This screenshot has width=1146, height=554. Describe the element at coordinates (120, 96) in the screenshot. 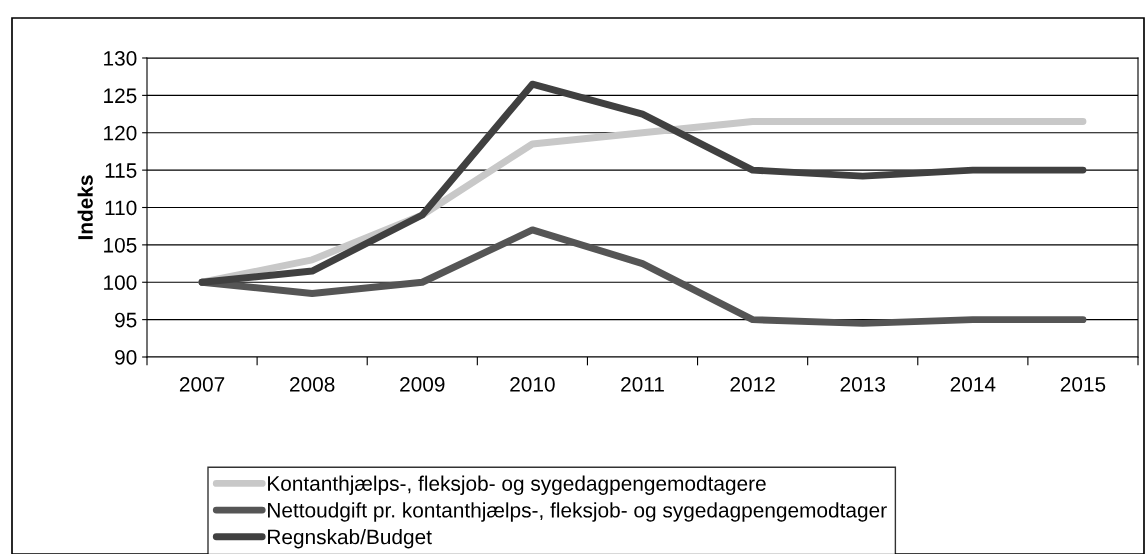

I see `y-tick-label: 125` at that location.